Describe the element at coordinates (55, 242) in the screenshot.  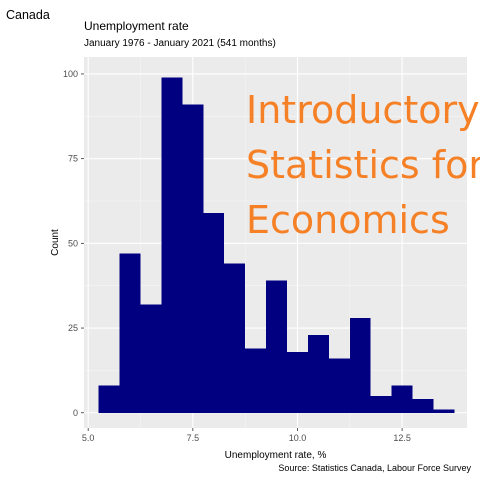
I see `y-axis-title: Count` at that location.